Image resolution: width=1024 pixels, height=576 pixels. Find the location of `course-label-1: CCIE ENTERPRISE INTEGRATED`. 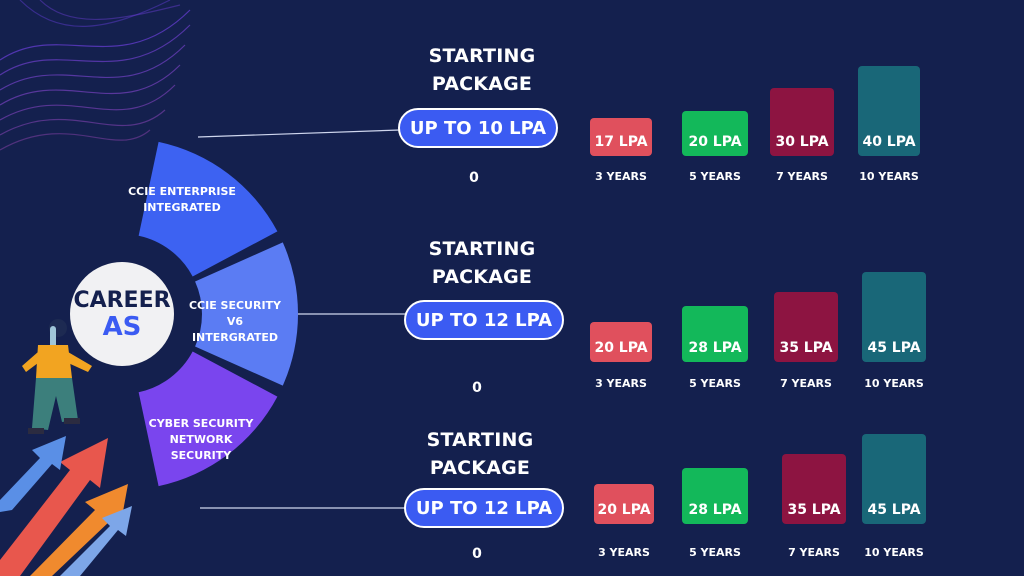

course-label-1: CCIE ENTERPRISE INTEGRATED is located at coordinates (182, 200).